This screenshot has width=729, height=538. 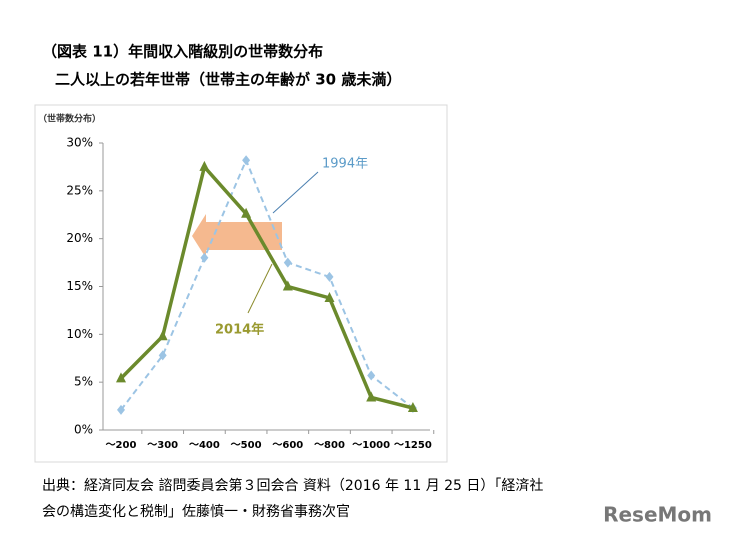 I want to click on x-tick-label: ～1250, so click(x=413, y=445).